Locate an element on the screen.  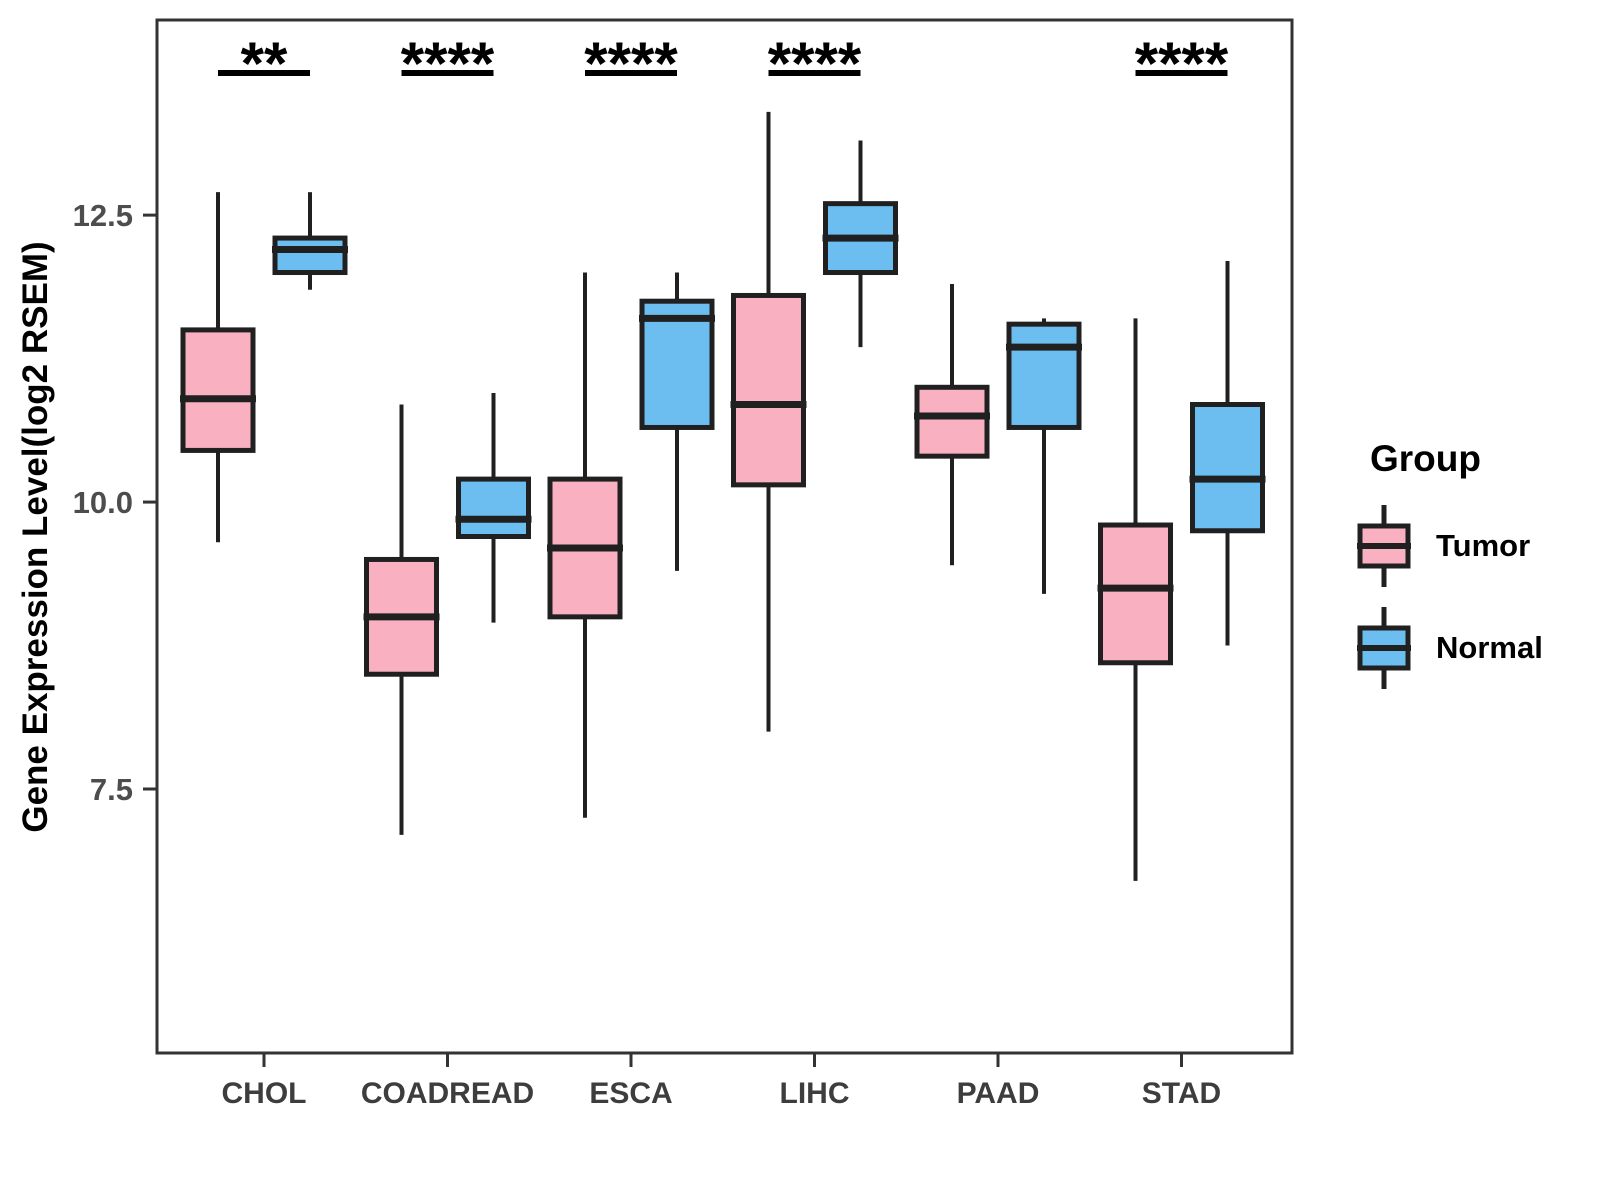
x-tick-label-COADREAD: COADREAD is located at coordinates (447, 1093).